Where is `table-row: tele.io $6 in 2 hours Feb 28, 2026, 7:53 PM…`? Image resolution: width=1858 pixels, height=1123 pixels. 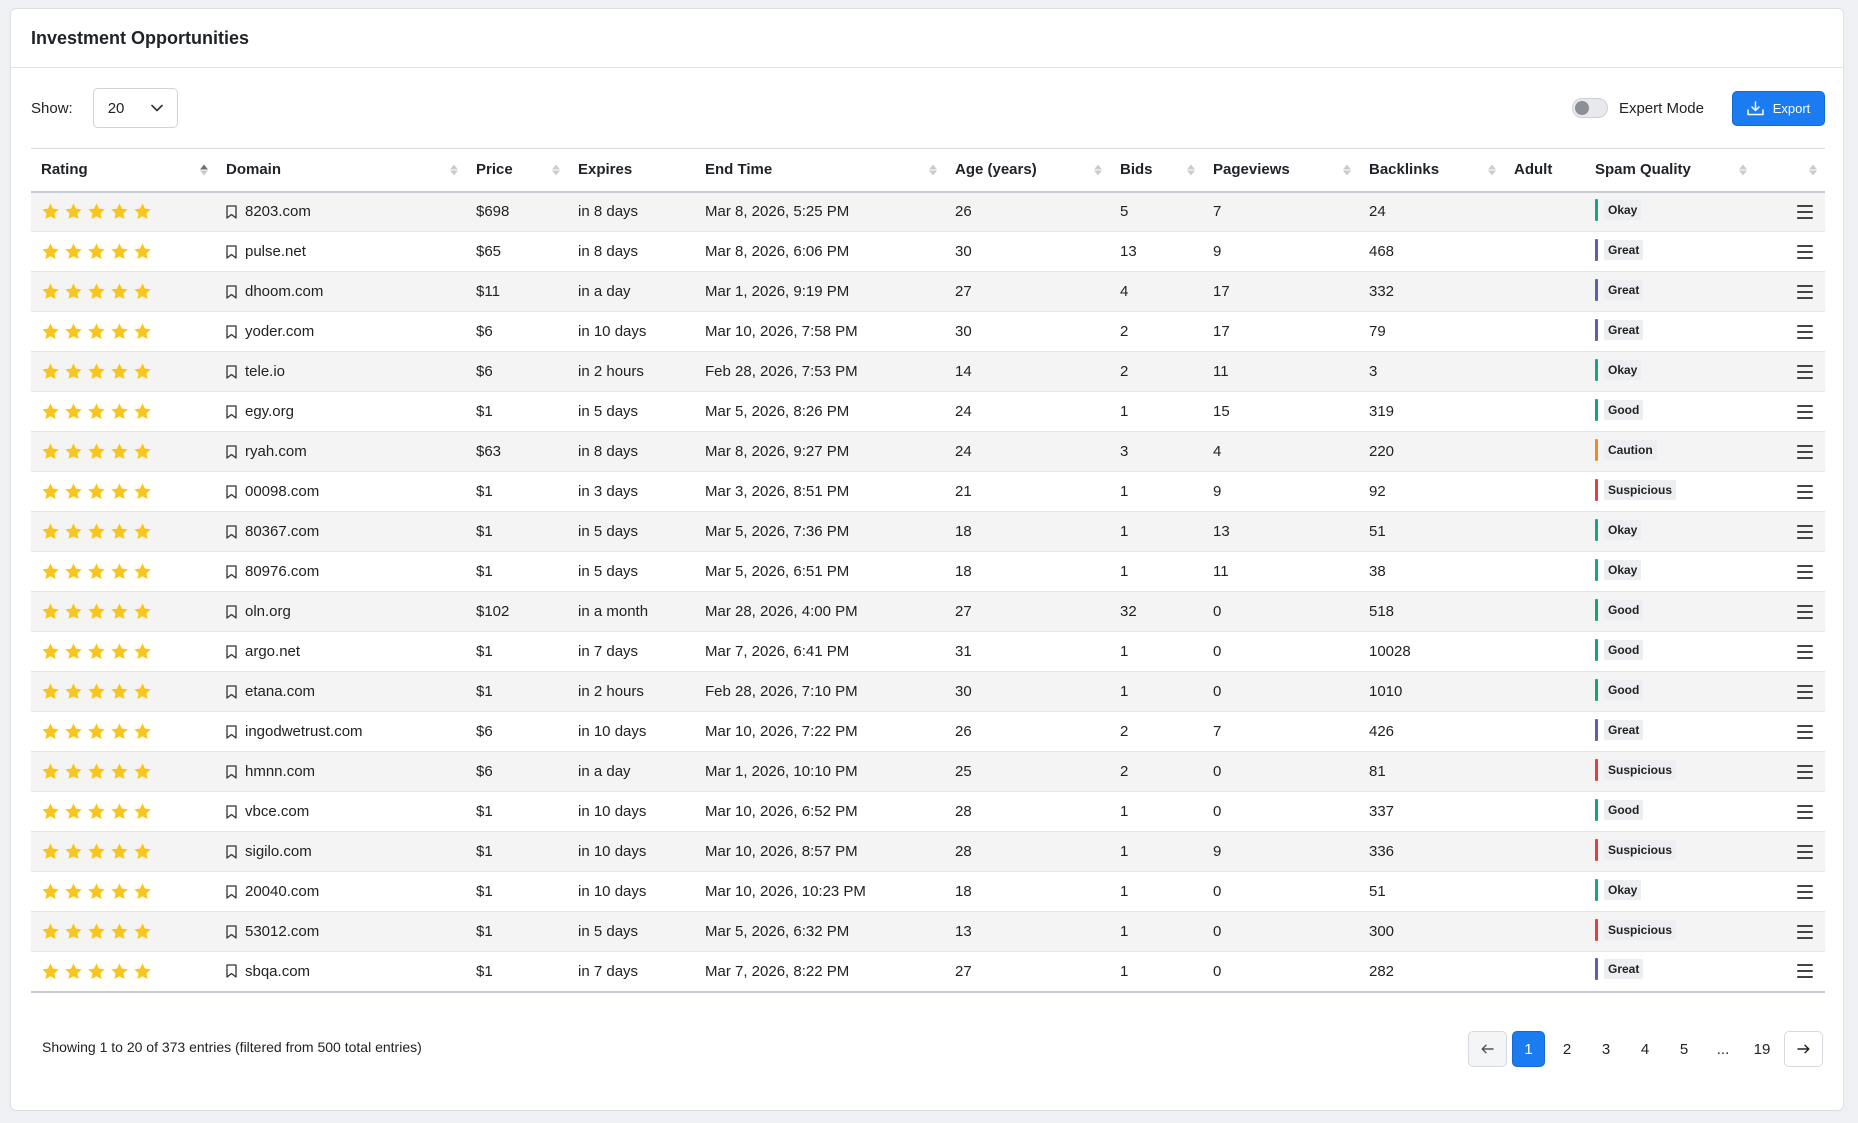
table-row: tele.io $6 in 2 hours Feb 28, 2026, 7:53 PM… is located at coordinates (928, 371).